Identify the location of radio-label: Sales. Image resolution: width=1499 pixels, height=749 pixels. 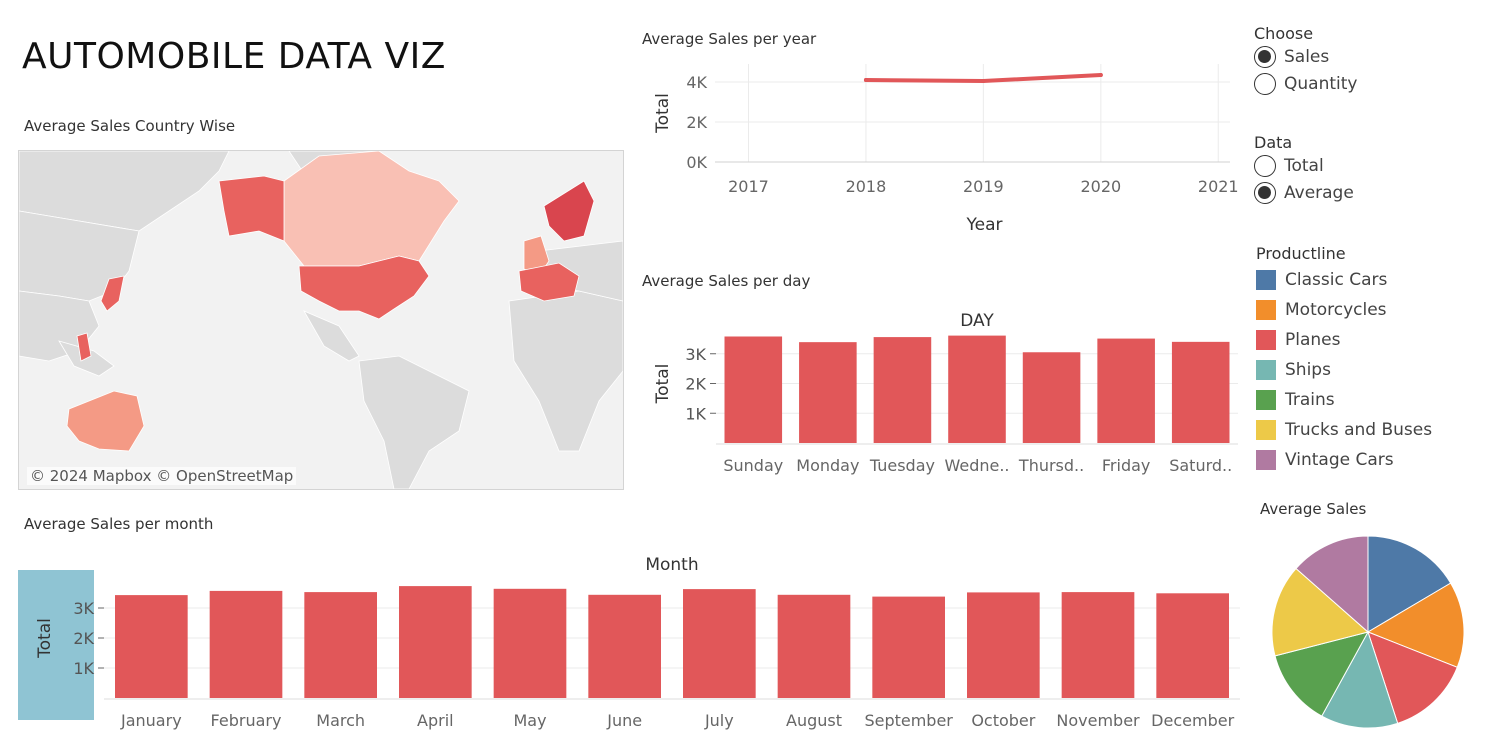
(1307, 56).